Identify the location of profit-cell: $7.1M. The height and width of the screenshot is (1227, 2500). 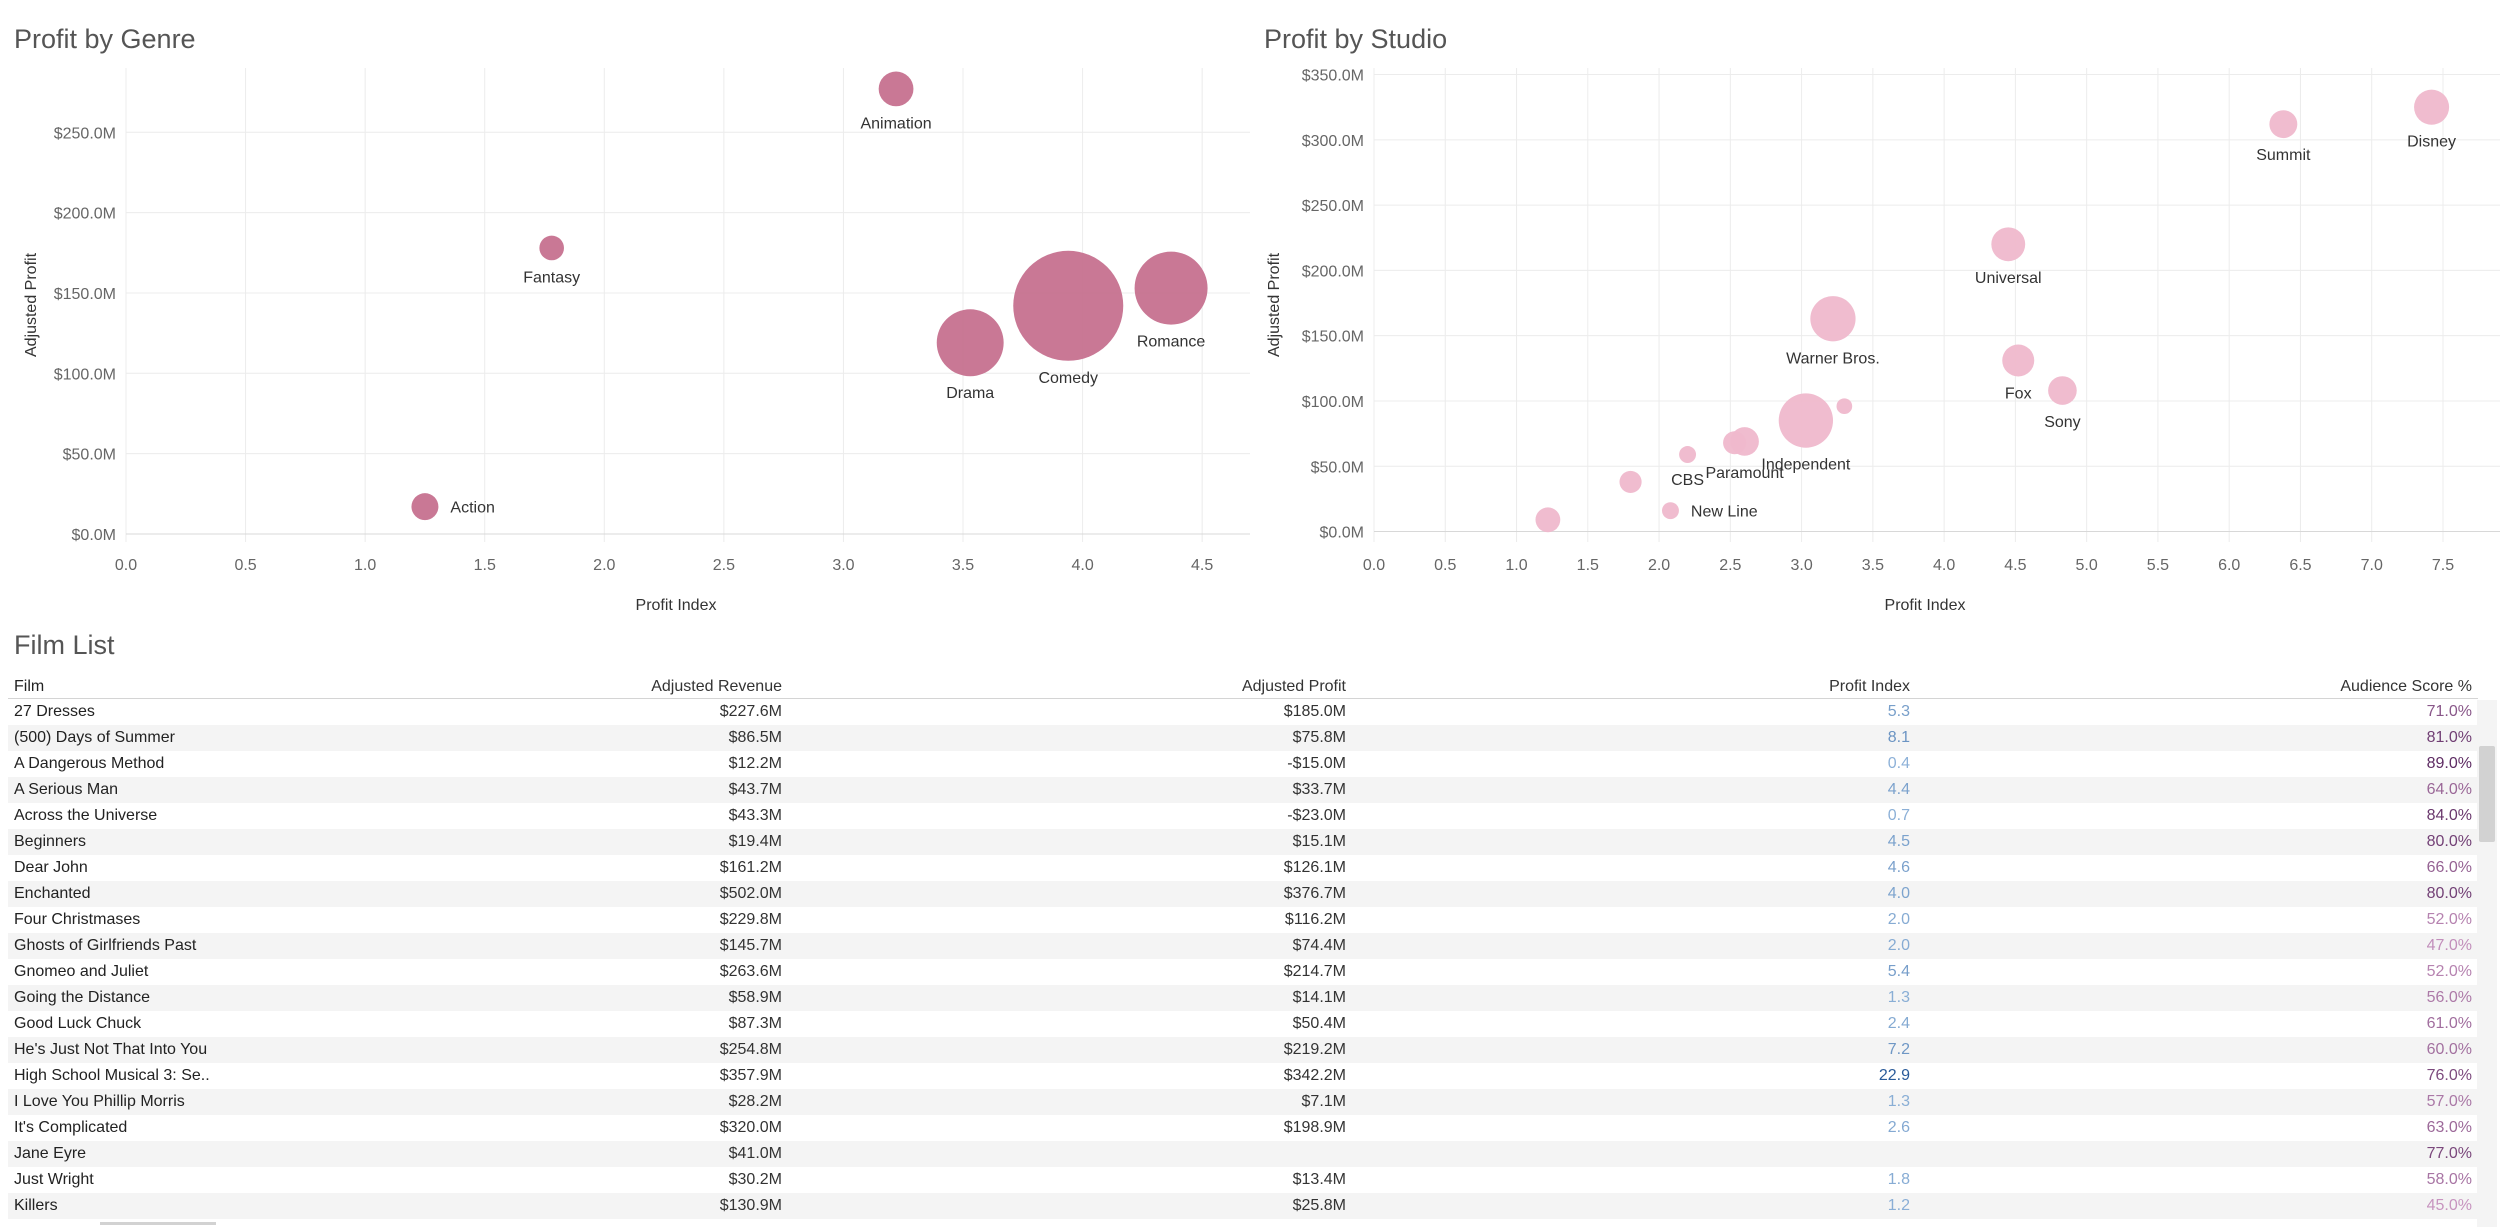
(1070, 1102).